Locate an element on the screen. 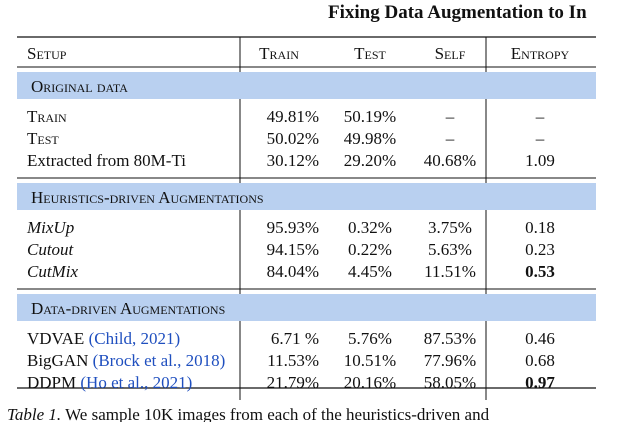  column-header: Train is located at coordinates (279, 53).